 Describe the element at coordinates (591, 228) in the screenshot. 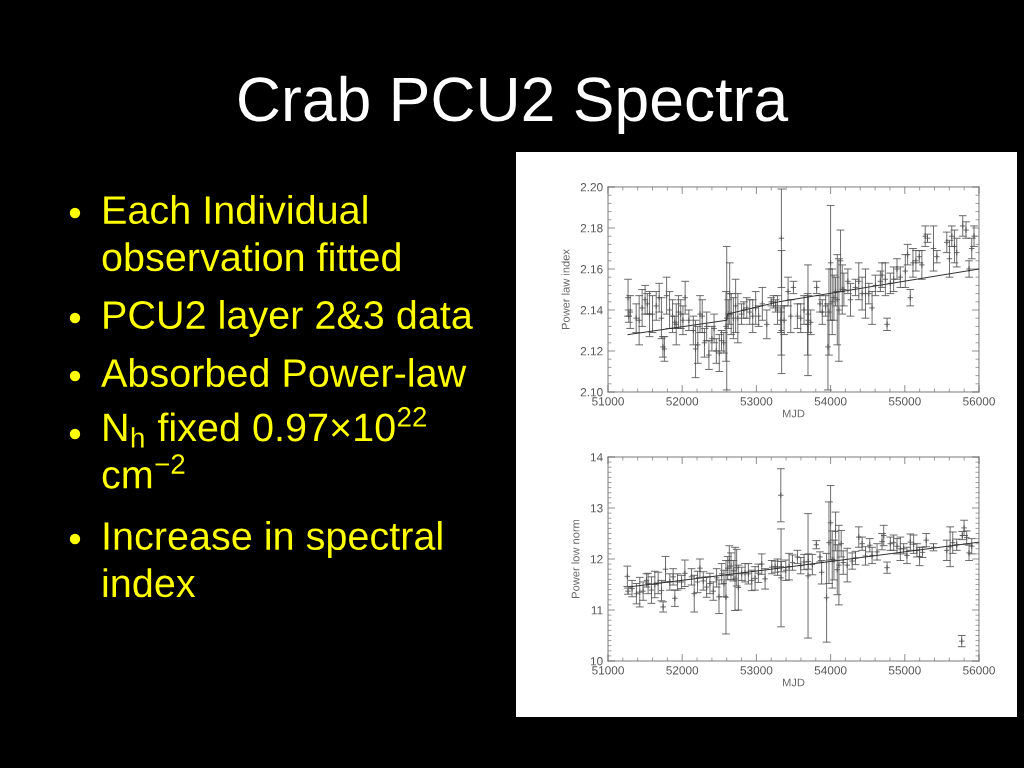

I see `y-tick-label: 2.18` at that location.